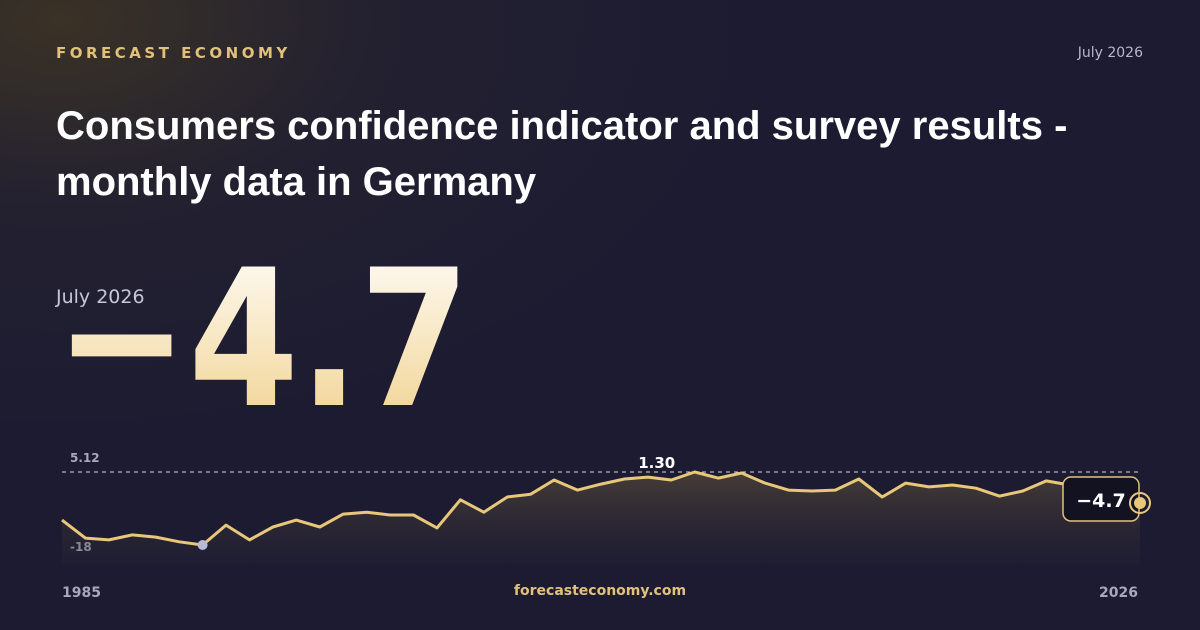  What do you see at coordinates (81, 593) in the screenshot?
I see `x-label: 1985` at bounding box center [81, 593].